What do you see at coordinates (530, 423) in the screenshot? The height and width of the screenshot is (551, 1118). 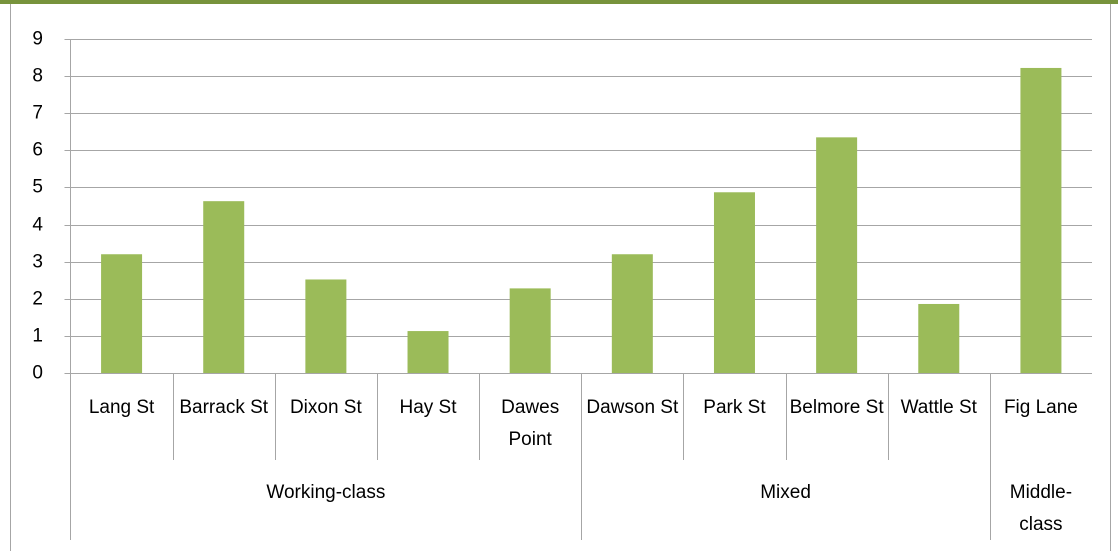 I see `x-tick-label: Dawes Point` at bounding box center [530, 423].